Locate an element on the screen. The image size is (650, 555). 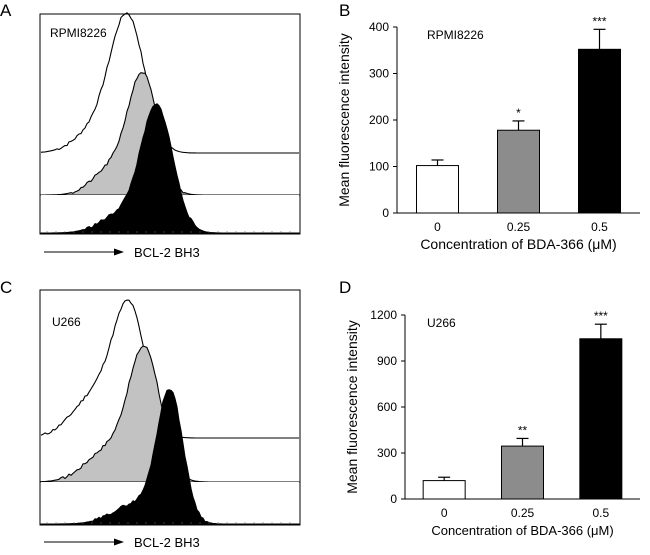
histogram-a-xlabel: BCL-2 BH3 is located at coordinates (167, 252).